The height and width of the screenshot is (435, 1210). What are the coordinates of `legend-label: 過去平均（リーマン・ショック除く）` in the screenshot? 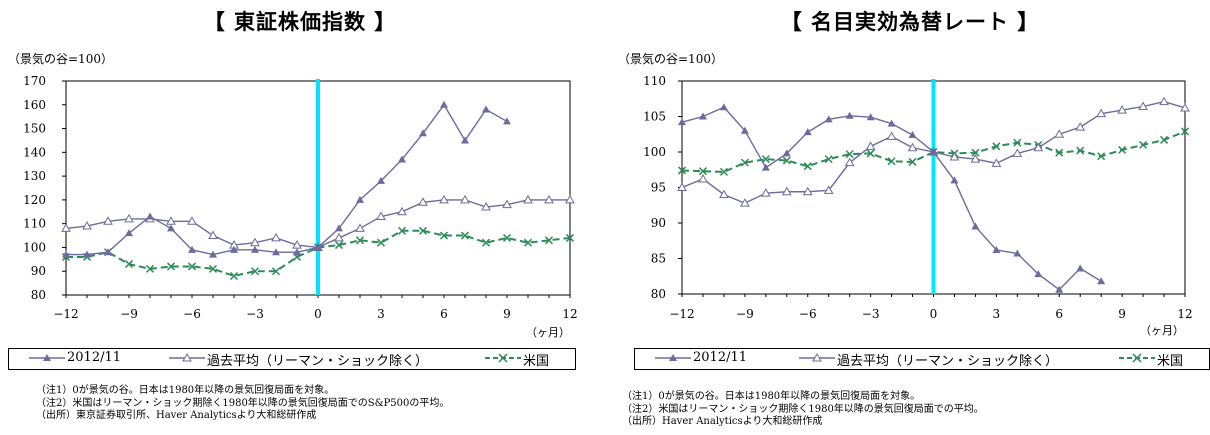 It's located at (948, 361).